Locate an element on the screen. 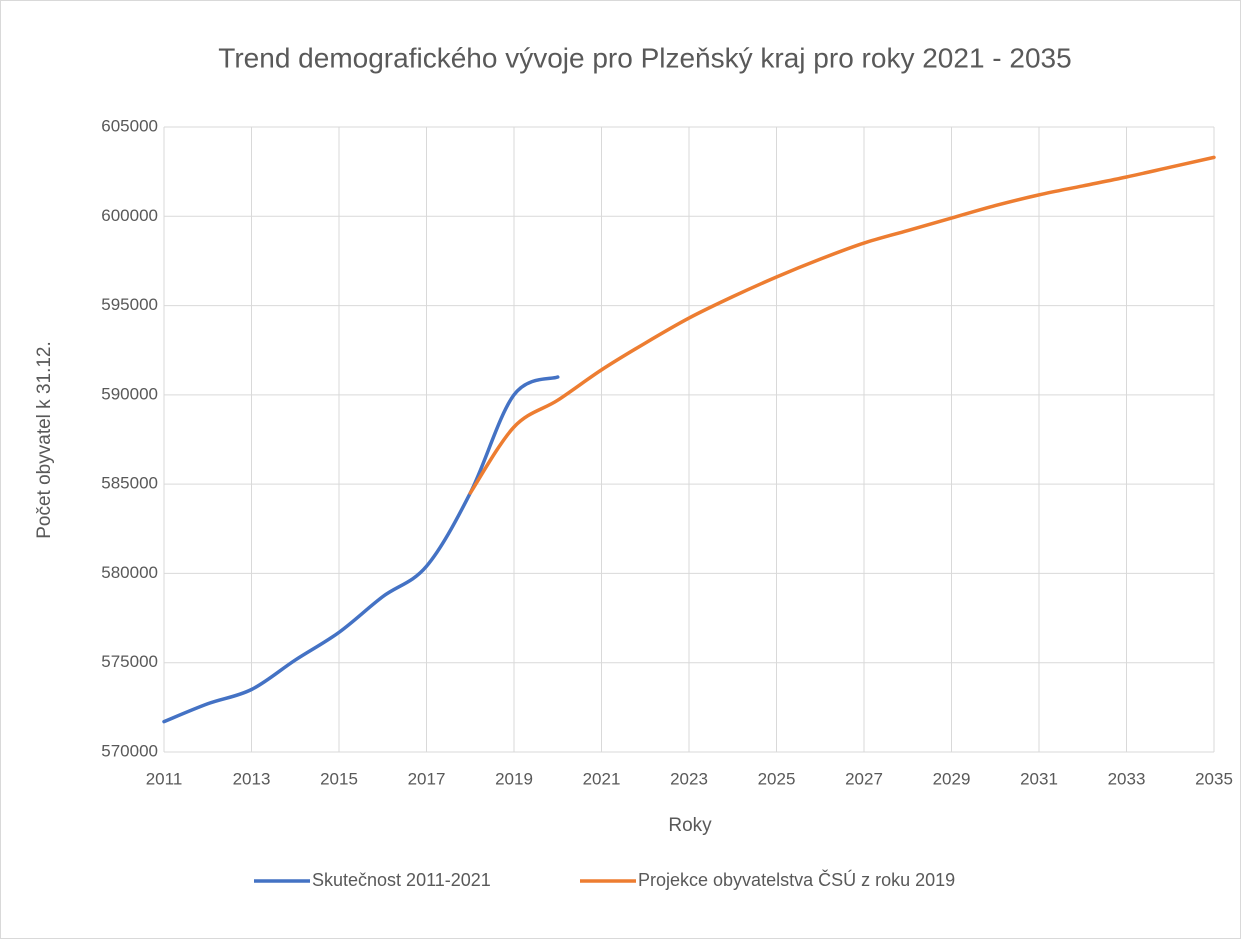 This screenshot has width=1242, height=940. x-tick-label: 2029 is located at coordinates (952, 778).